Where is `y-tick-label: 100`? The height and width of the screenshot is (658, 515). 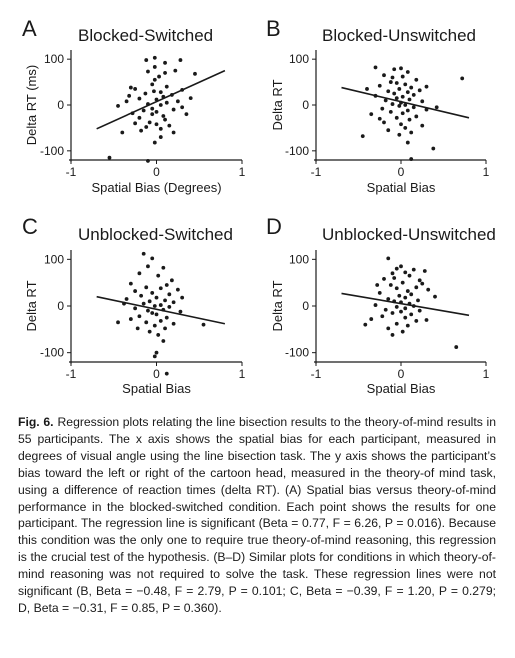
y-tick-label: 100 is located at coordinates (299, 59).